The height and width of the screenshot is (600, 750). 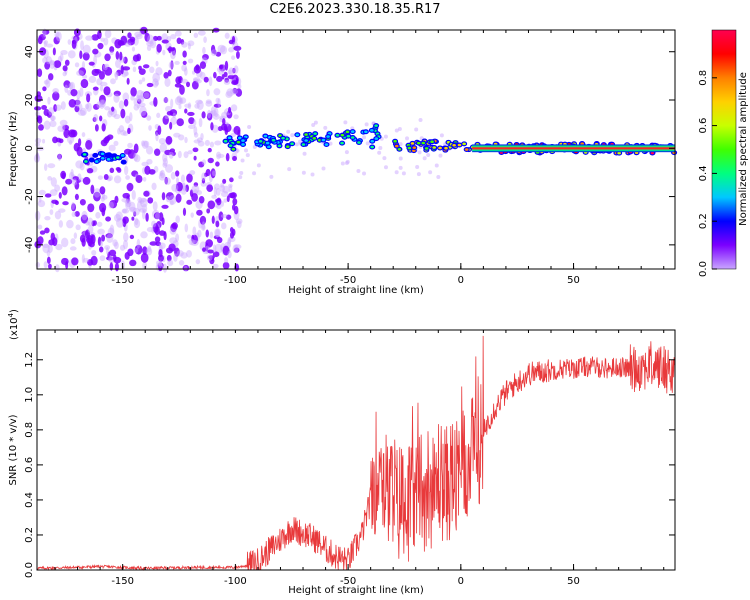 What do you see at coordinates (573, 581) in the screenshot?
I see `snr-x-tick-label: 50` at bounding box center [573, 581].